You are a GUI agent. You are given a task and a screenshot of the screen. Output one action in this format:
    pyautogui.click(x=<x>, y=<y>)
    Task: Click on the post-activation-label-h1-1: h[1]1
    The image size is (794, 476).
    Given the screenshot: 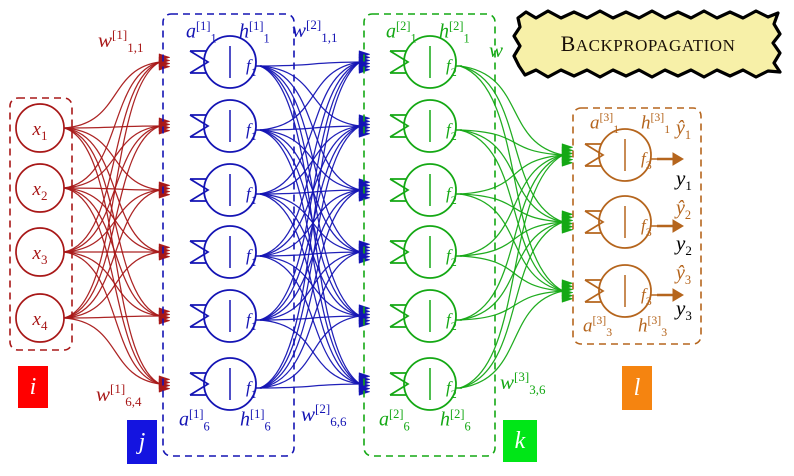 What is the action you would take?
    pyautogui.click(x=254, y=32)
    